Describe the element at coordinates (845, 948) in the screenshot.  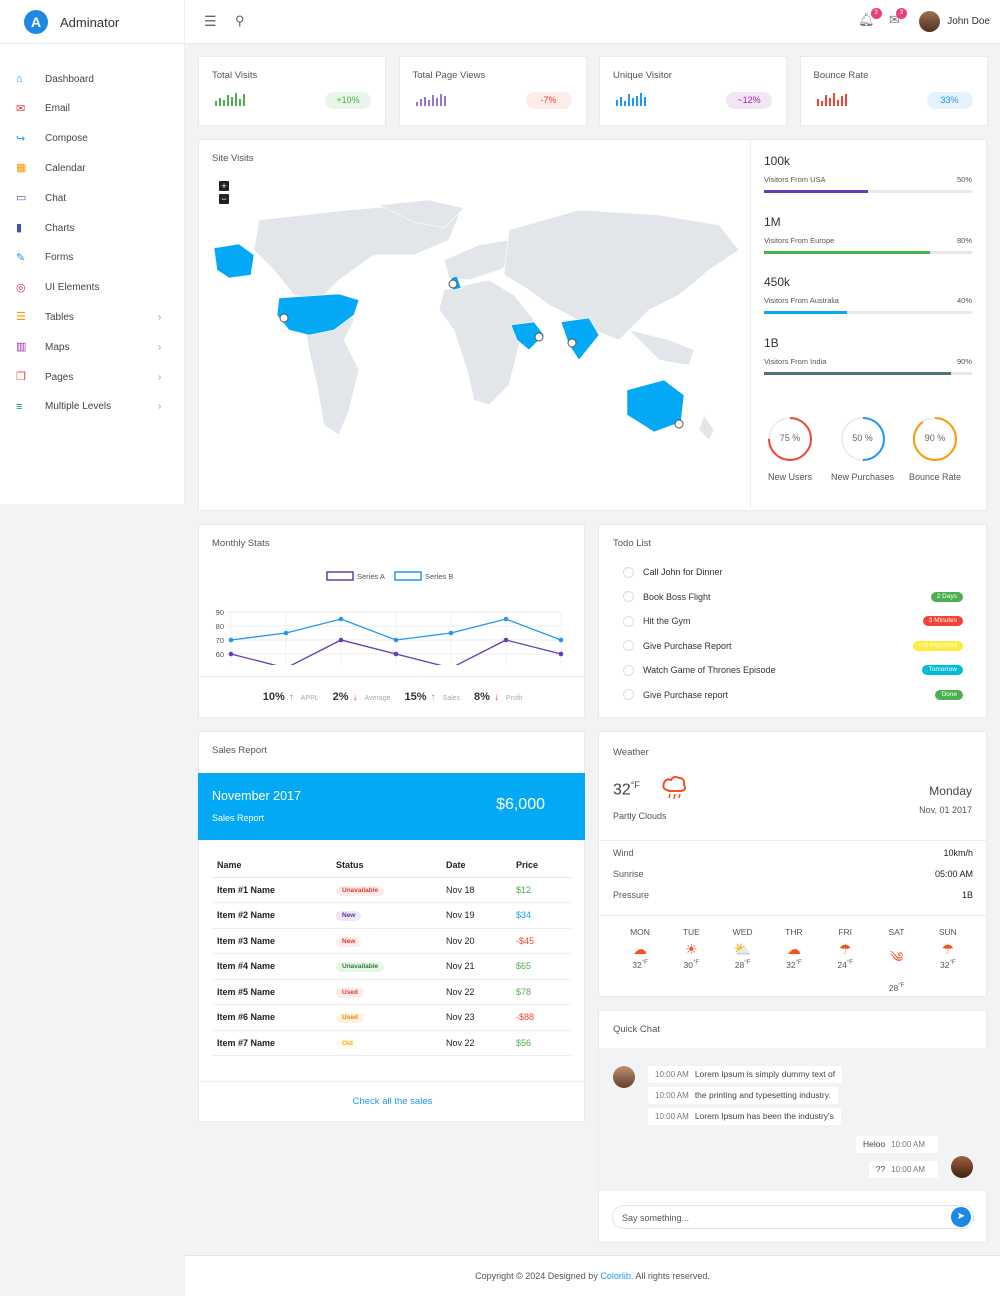
I see `forecast-day: FRI ☂ 24°F` at that location.